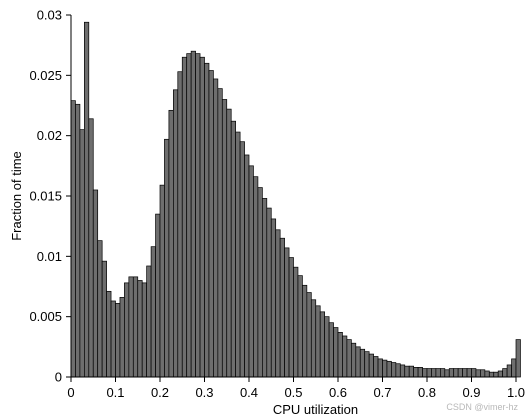  Describe the element at coordinates (70, 392) in the screenshot. I see `x-tick-label: 0` at that location.